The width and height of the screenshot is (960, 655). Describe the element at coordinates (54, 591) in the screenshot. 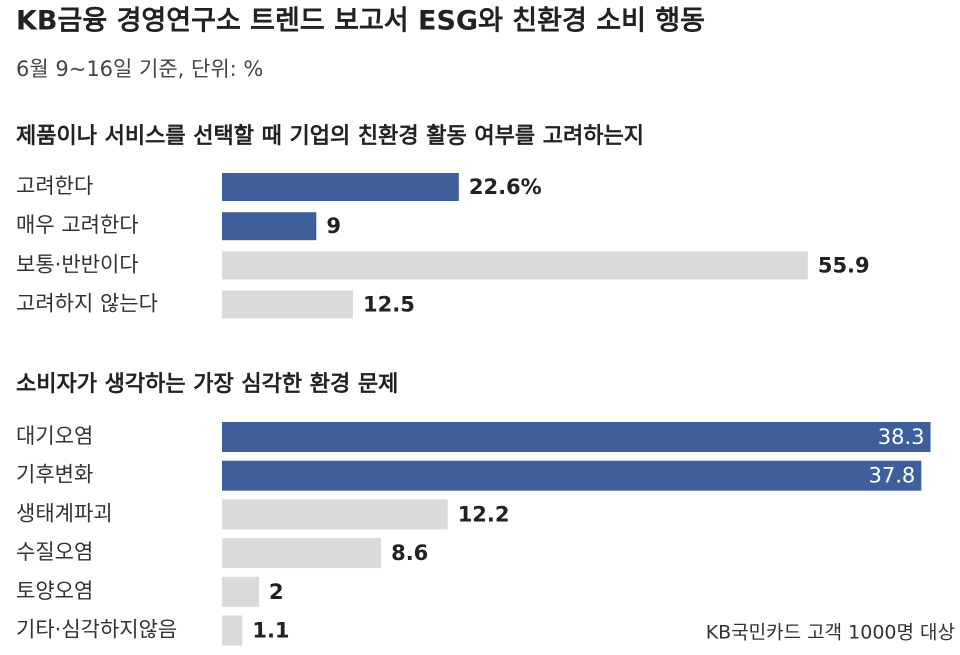

I see `category-label: 토양오염` at that location.